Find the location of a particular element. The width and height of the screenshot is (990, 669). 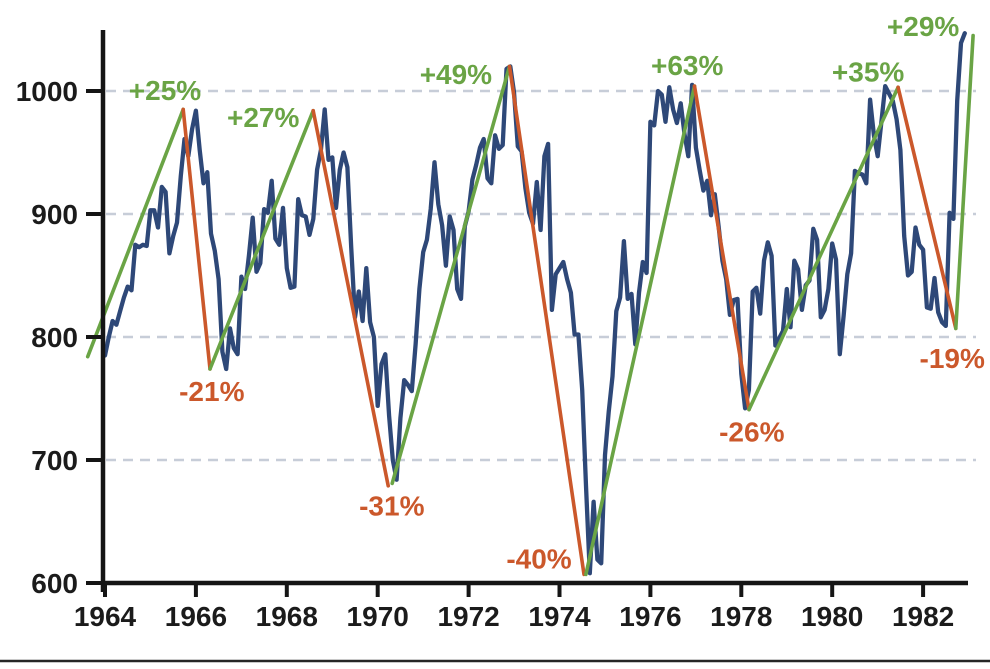

x-tick-label-1966: 1966 is located at coordinates (196, 616).